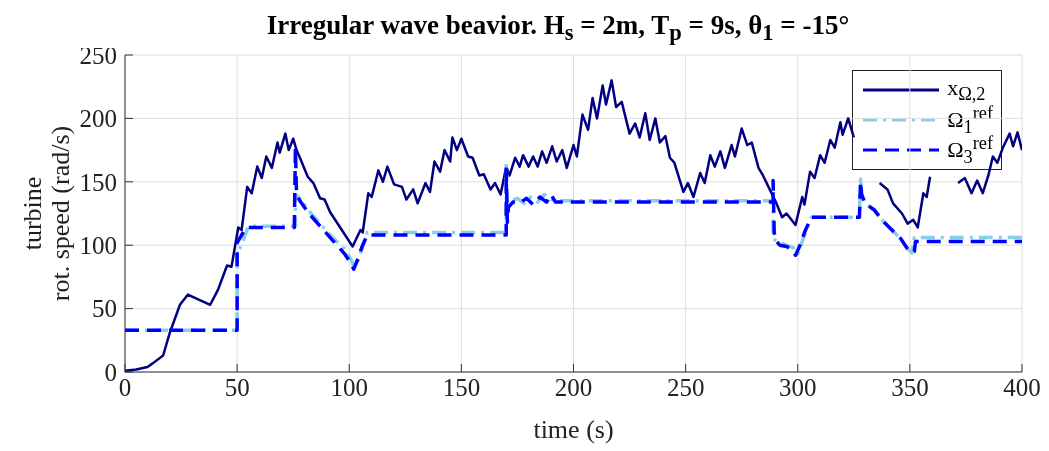 Image resolution: width=1049 pixels, height=451 pixels. What do you see at coordinates (349, 387) in the screenshot?
I see `x-tick-label: 100` at bounding box center [349, 387].